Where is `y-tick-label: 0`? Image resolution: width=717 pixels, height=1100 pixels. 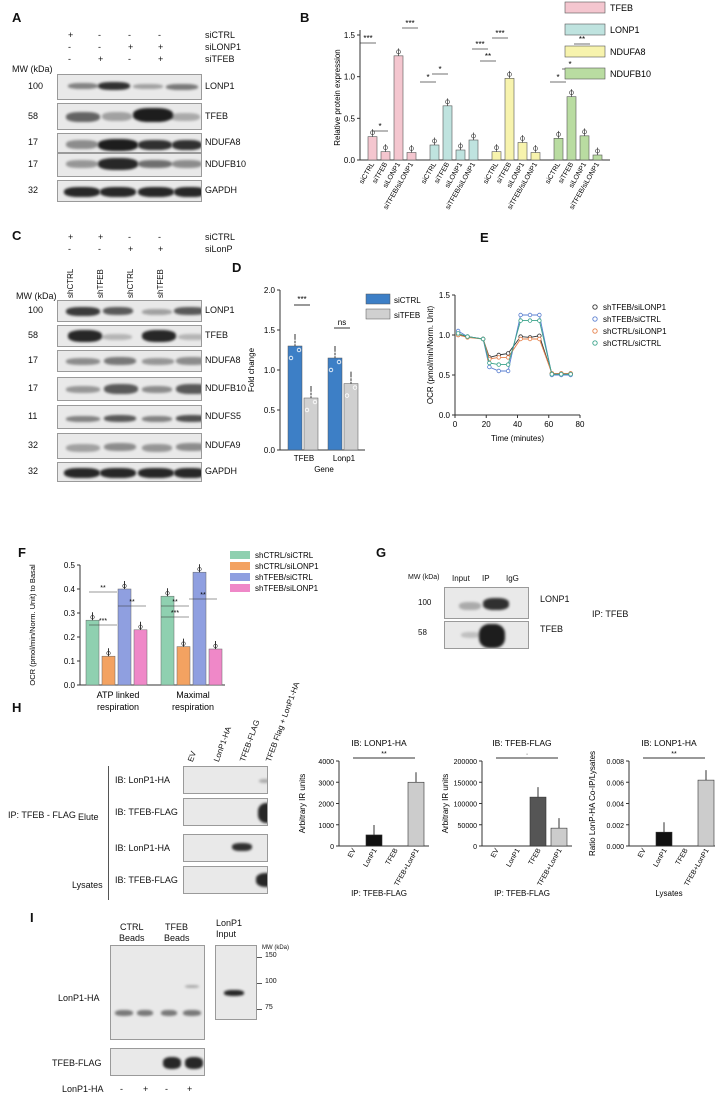 y-tick-label: 0 is located at coordinates (332, 847).